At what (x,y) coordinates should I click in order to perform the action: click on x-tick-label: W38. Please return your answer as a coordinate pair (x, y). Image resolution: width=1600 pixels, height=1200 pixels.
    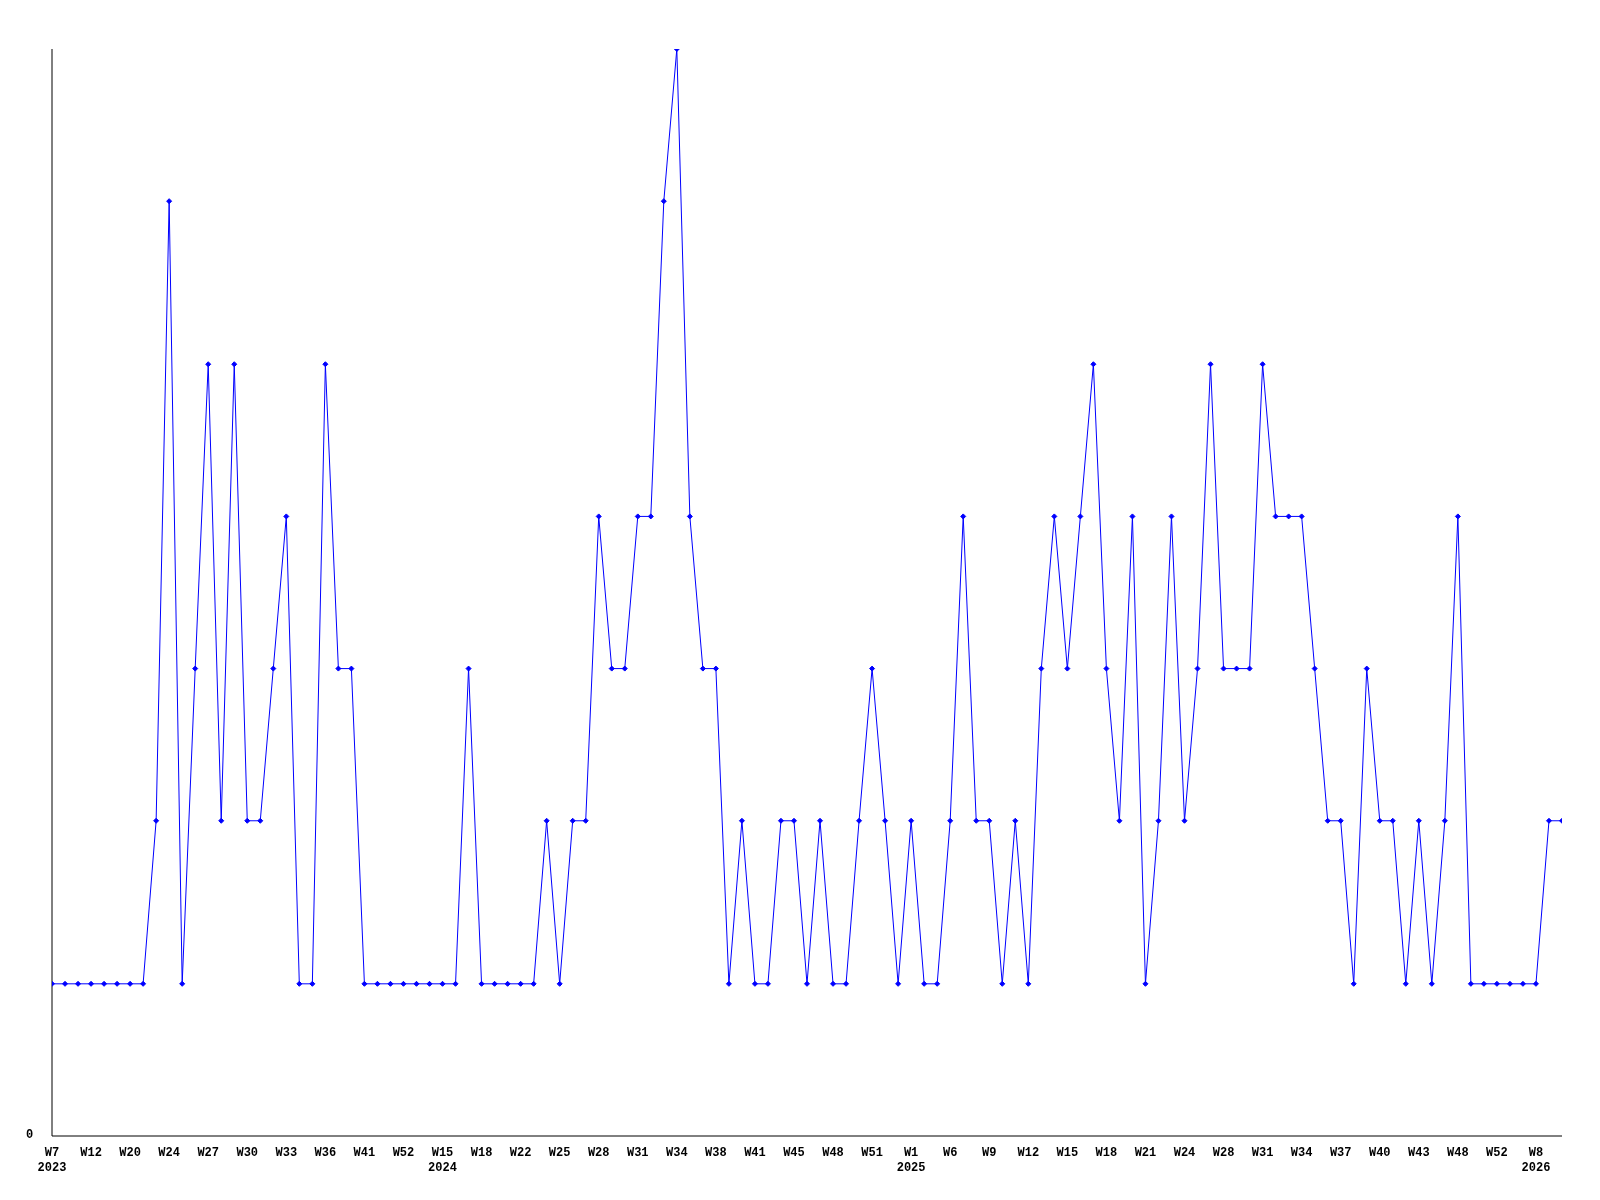
    Looking at the image, I should click on (716, 1153).